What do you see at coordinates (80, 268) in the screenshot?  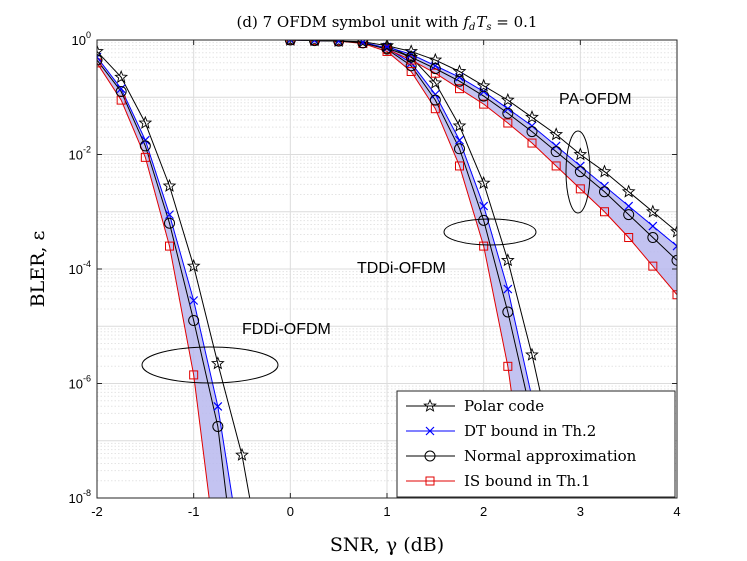 I see `y-tick-label: 10⁻⁴` at bounding box center [80, 268].